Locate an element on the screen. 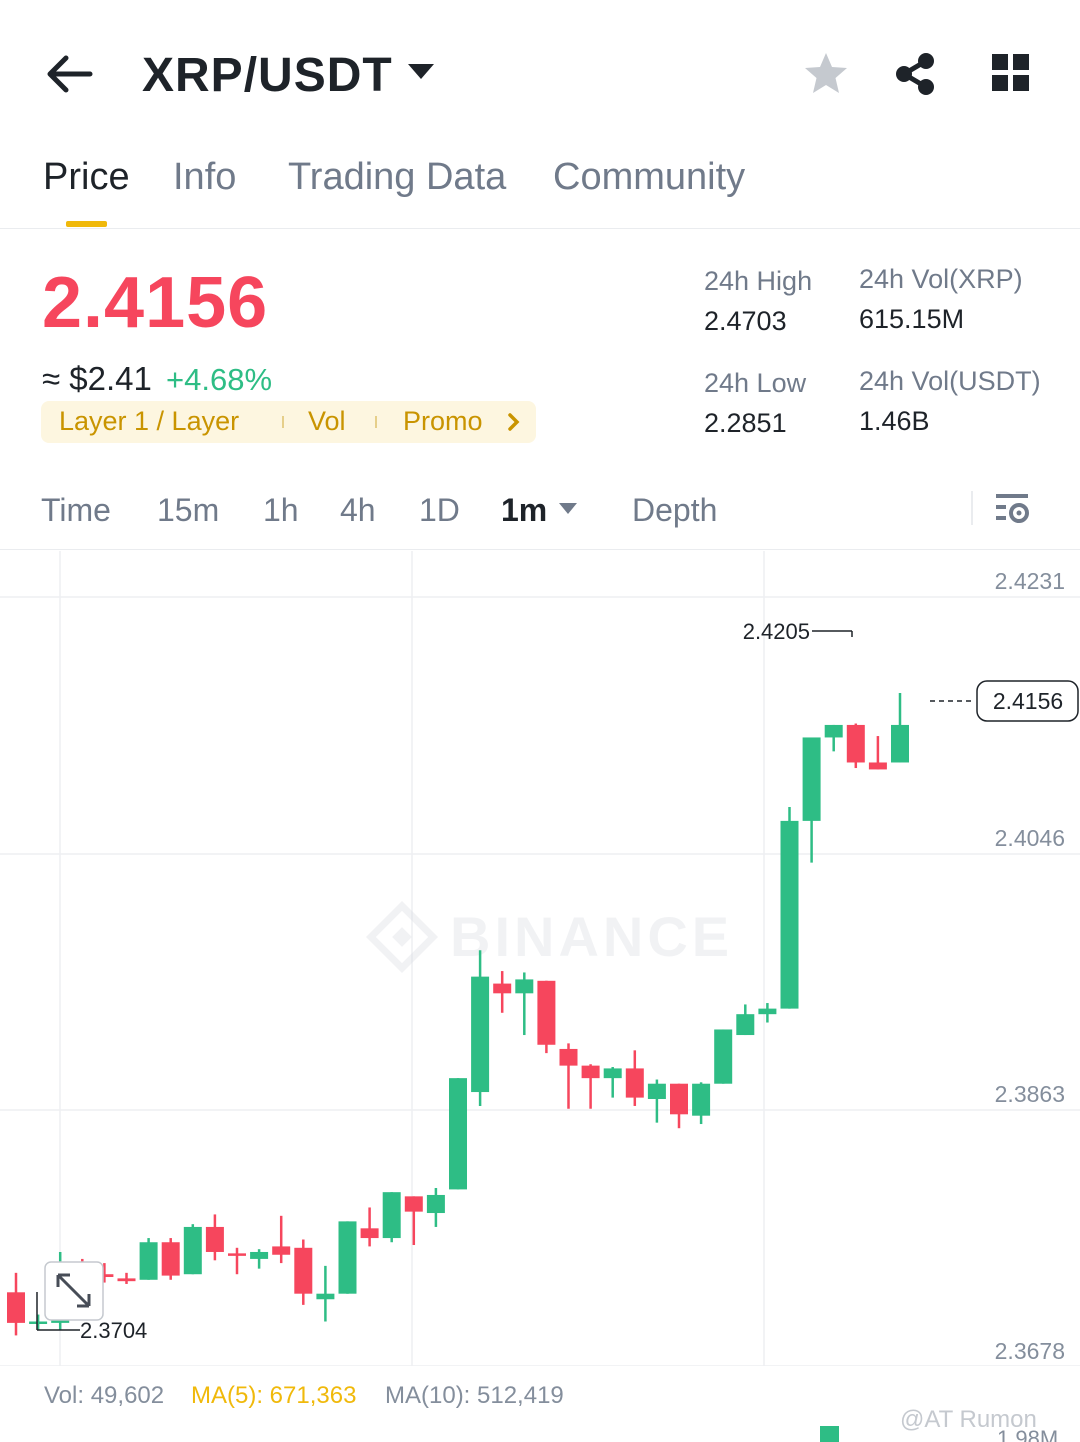  interval-1h: 1h is located at coordinates (281, 510).